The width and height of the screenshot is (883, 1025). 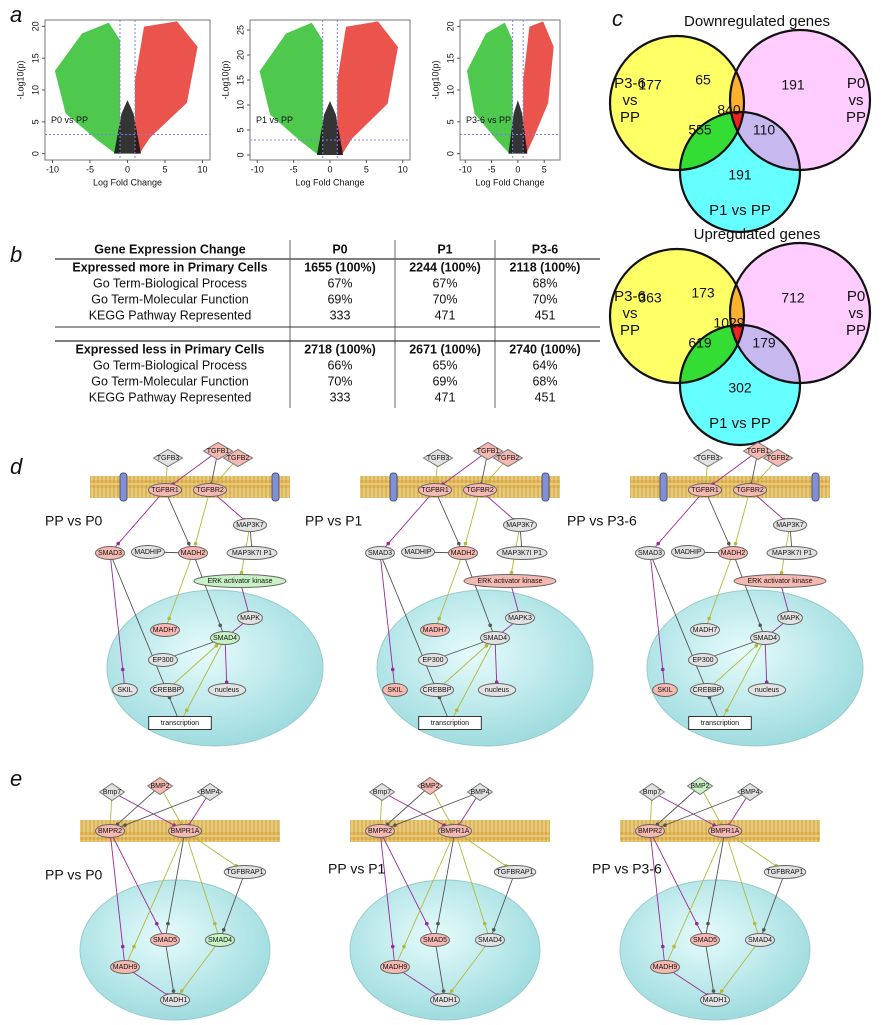 What do you see at coordinates (193, 553) in the screenshot?
I see `node-label: MADH2` at bounding box center [193, 553].